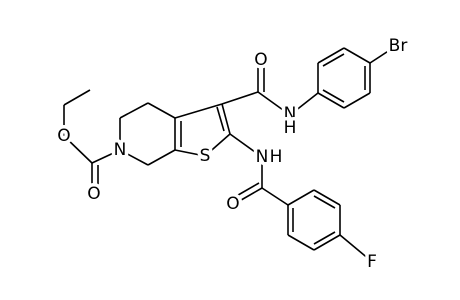  What do you see at coordinates (372, 262) in the screenshot?
I see `atom-label: F` at bounding box center [372, 262].